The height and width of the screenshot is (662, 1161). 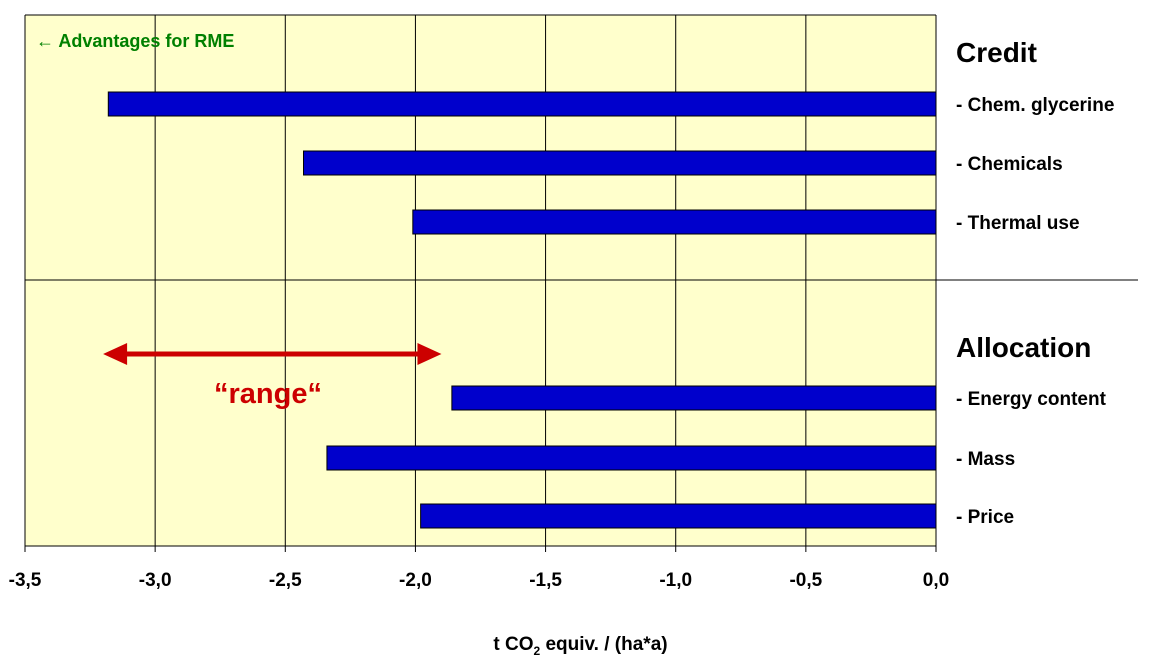 What do you see at coordinates (985, 459) in the screenshot?
I see `category-label: - Mass` at bounding box center [985, 459].